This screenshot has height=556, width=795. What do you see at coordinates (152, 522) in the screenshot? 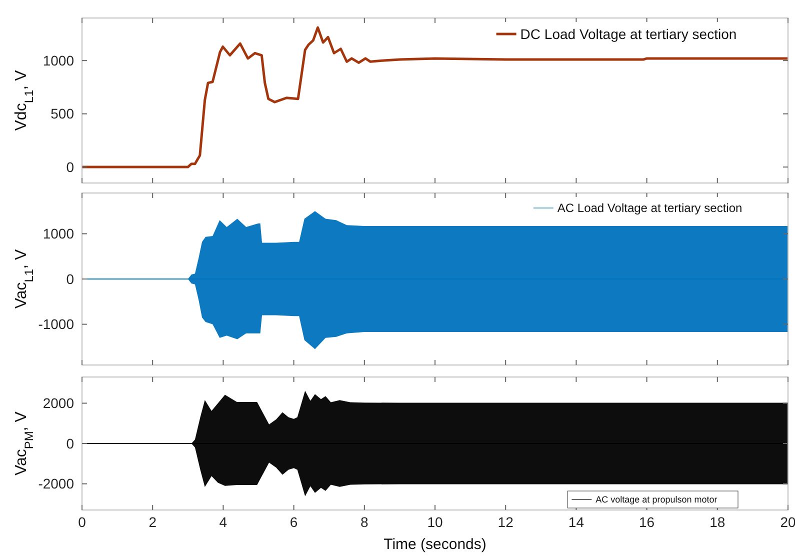
I see `x-tick-label: 2` at bounding box center [152, 522].